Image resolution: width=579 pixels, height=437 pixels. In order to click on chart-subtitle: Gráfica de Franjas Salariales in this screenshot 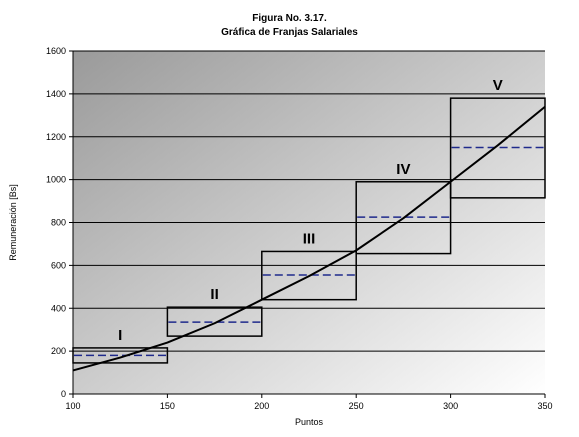, I will do `click(289, 32)`.